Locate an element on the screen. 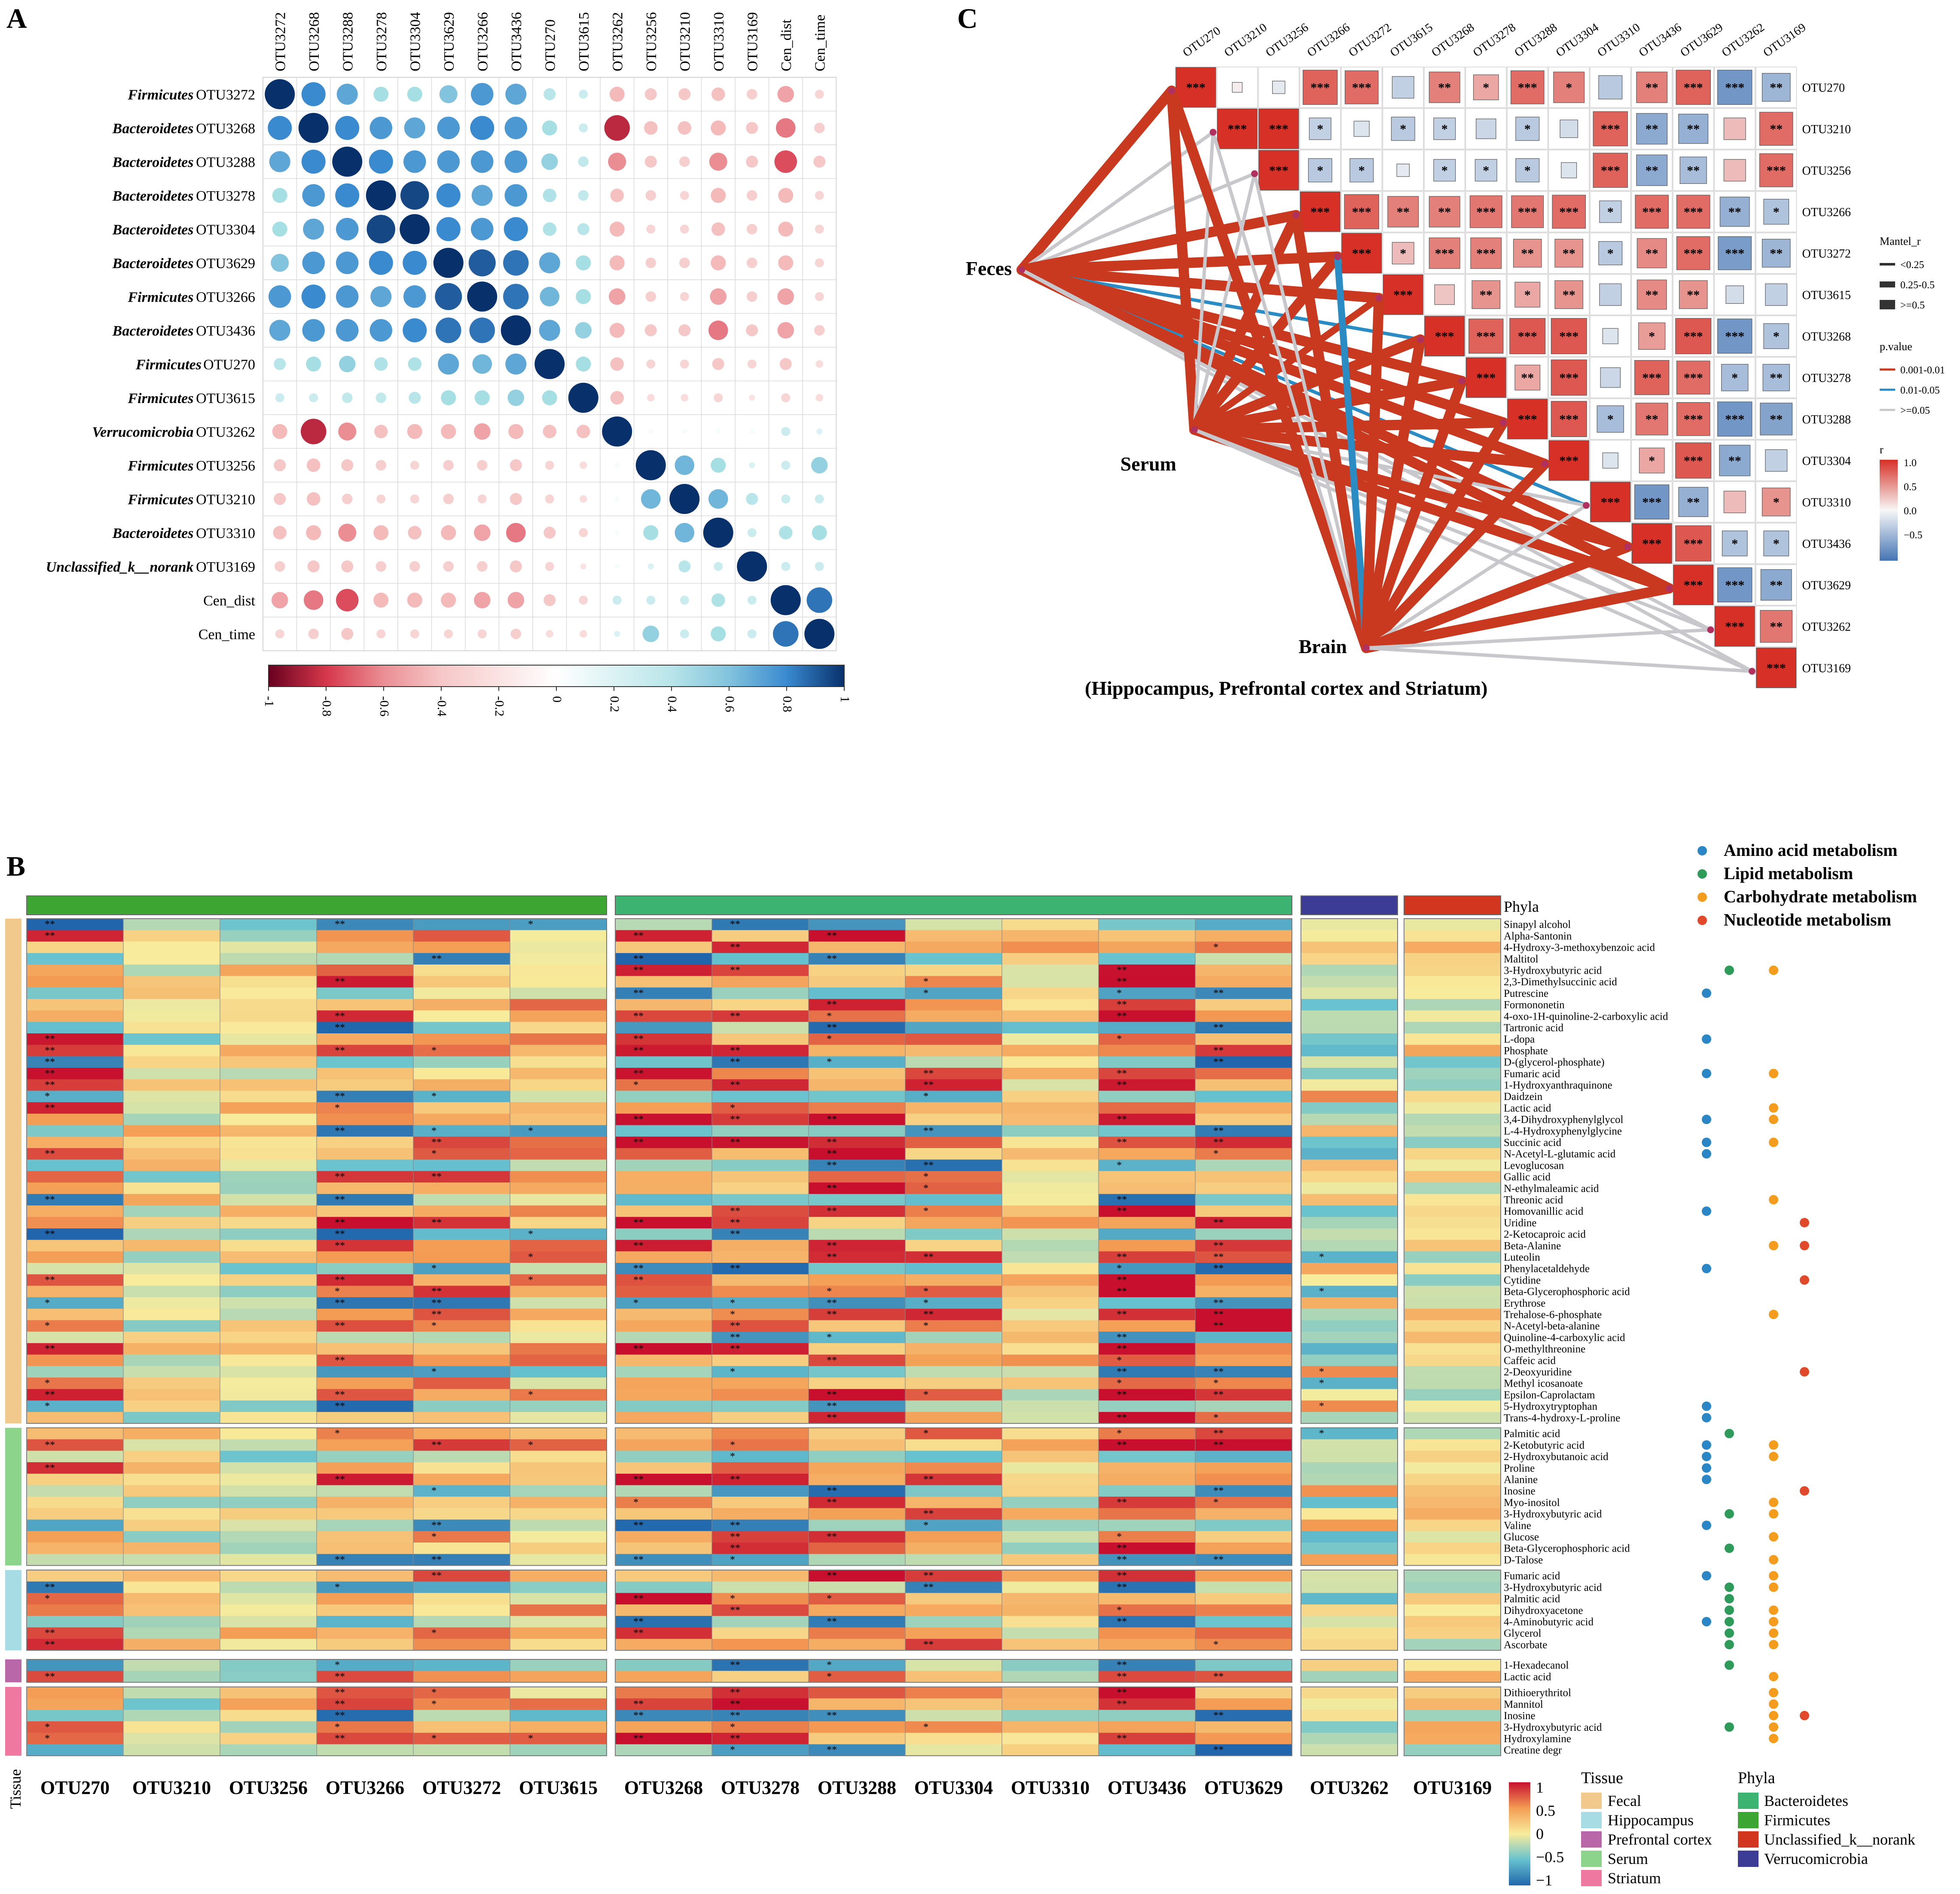 This screenshot has width=1960, height=1894. metabolite-label: Threonic acid is located at coordinates (1533, 1200).